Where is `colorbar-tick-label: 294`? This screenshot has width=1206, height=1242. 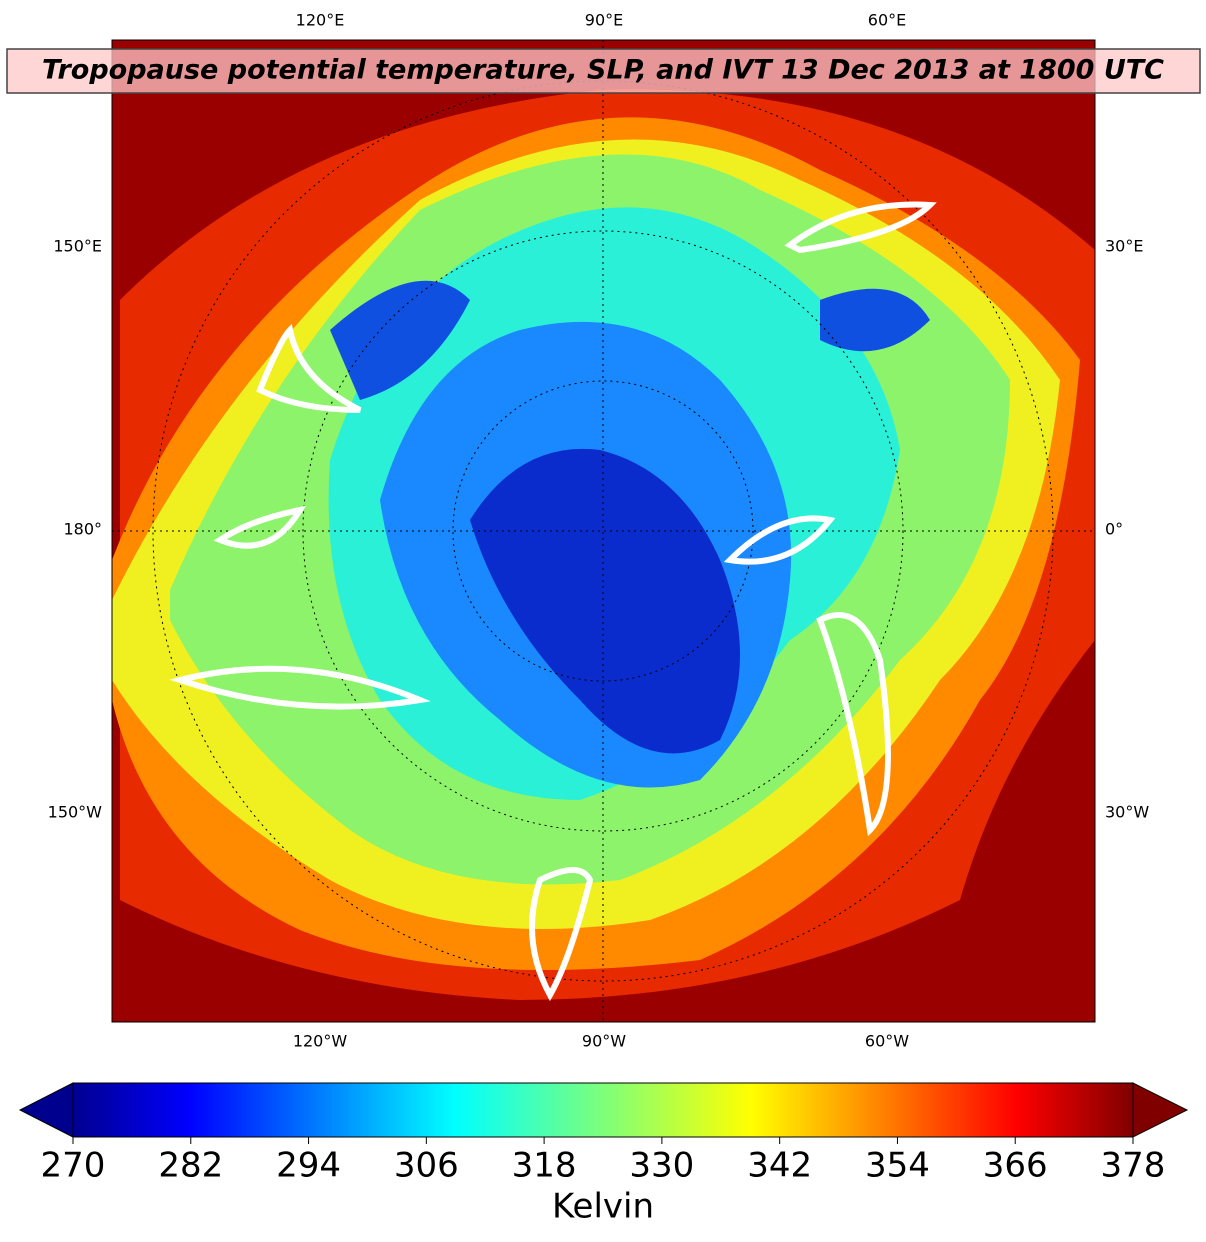 colorbar-tick-label: 294 is located at coordinates (308, 1166).